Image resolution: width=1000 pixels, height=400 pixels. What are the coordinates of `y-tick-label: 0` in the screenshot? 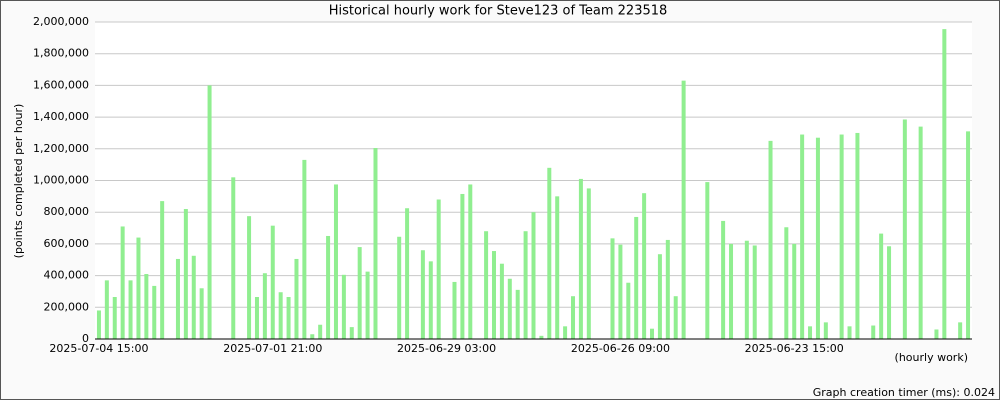 It's located at (85, 338).